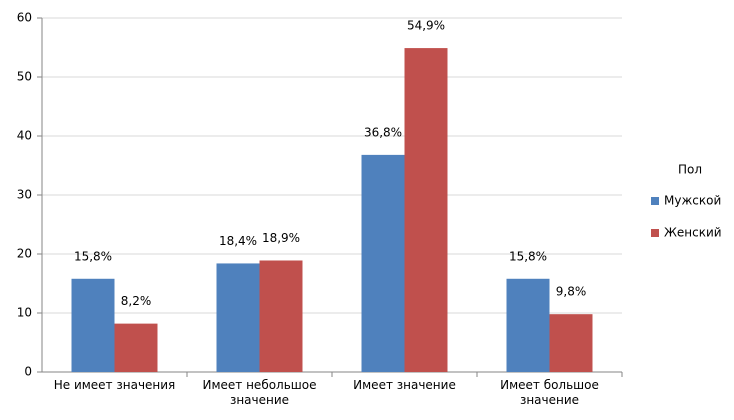 This screenshot has width=734, height=420. I want to click on data-label: 18,9%, so click(281, 238).